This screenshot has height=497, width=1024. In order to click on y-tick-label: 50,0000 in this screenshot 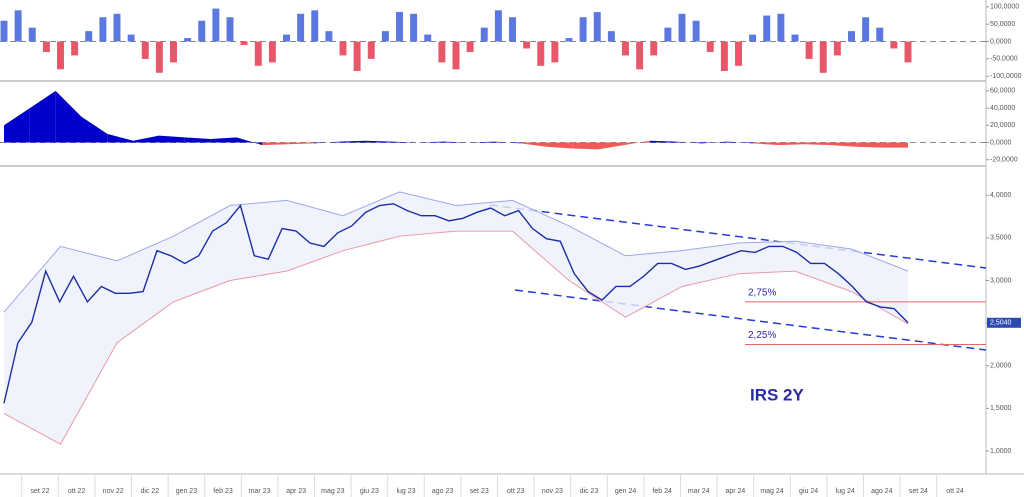, I will do `click(1002, 24)`.